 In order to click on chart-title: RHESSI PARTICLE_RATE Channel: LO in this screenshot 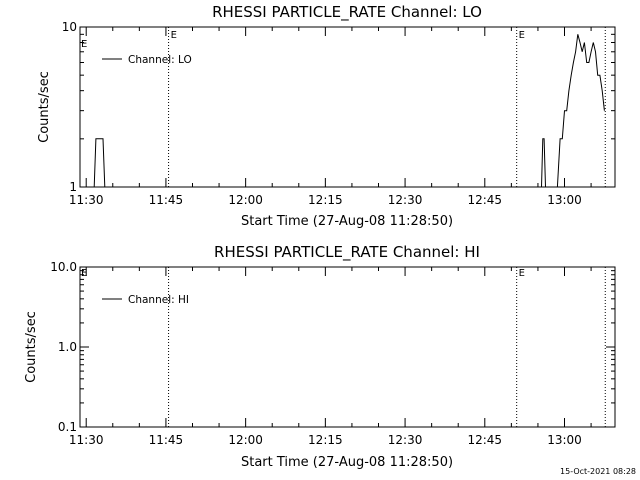, I will do `click(347, 12)`.